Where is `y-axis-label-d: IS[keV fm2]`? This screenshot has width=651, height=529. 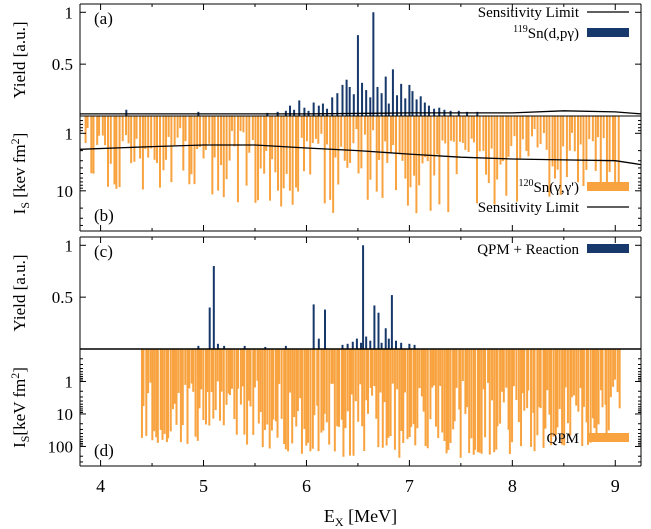 y-axis-label-d: IS[keV fm2] is located at coordinates (20, 407).